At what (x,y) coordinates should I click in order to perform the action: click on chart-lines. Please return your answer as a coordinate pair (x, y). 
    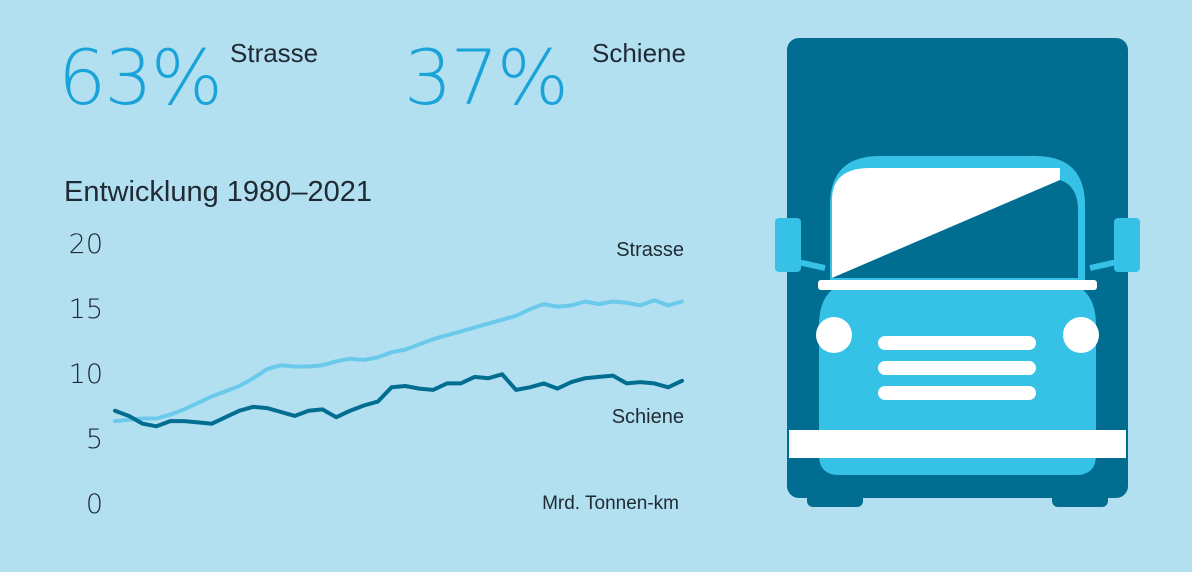
    Looking at the image, I should click on (398, 363).